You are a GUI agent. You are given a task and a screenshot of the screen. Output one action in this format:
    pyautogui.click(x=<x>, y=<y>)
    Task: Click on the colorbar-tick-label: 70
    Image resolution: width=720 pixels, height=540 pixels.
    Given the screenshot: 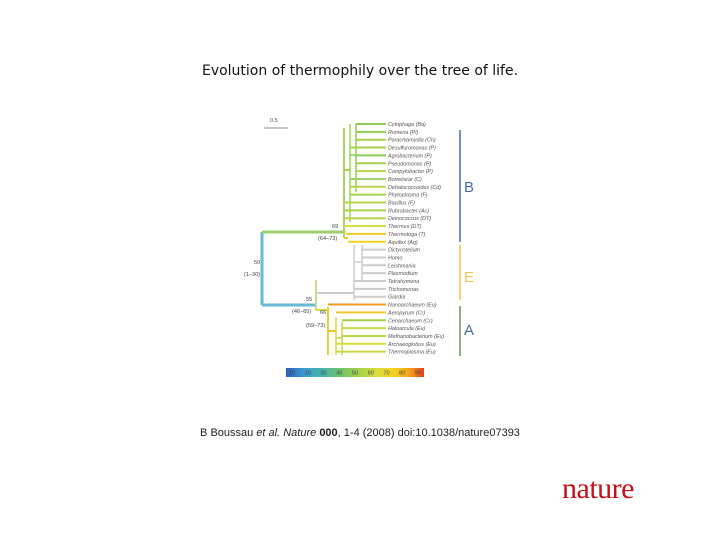 What is the action you would take?
    pyautogui.click(x=386, y=374)
    